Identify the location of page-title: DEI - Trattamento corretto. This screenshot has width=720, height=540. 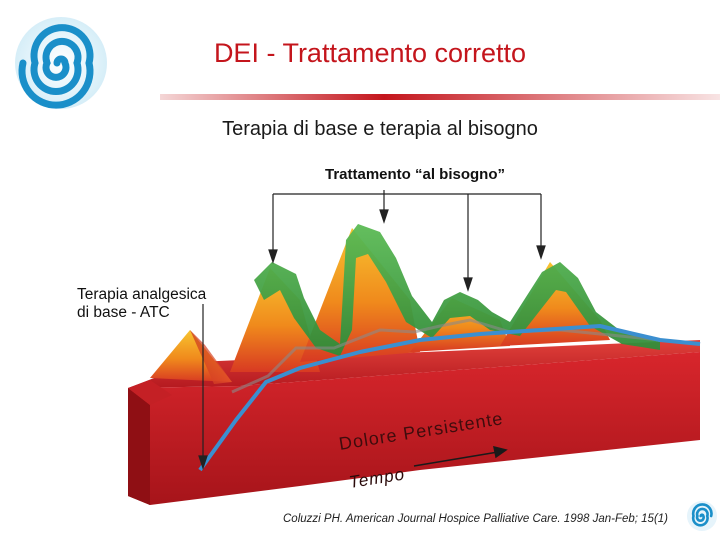
(370, 53).